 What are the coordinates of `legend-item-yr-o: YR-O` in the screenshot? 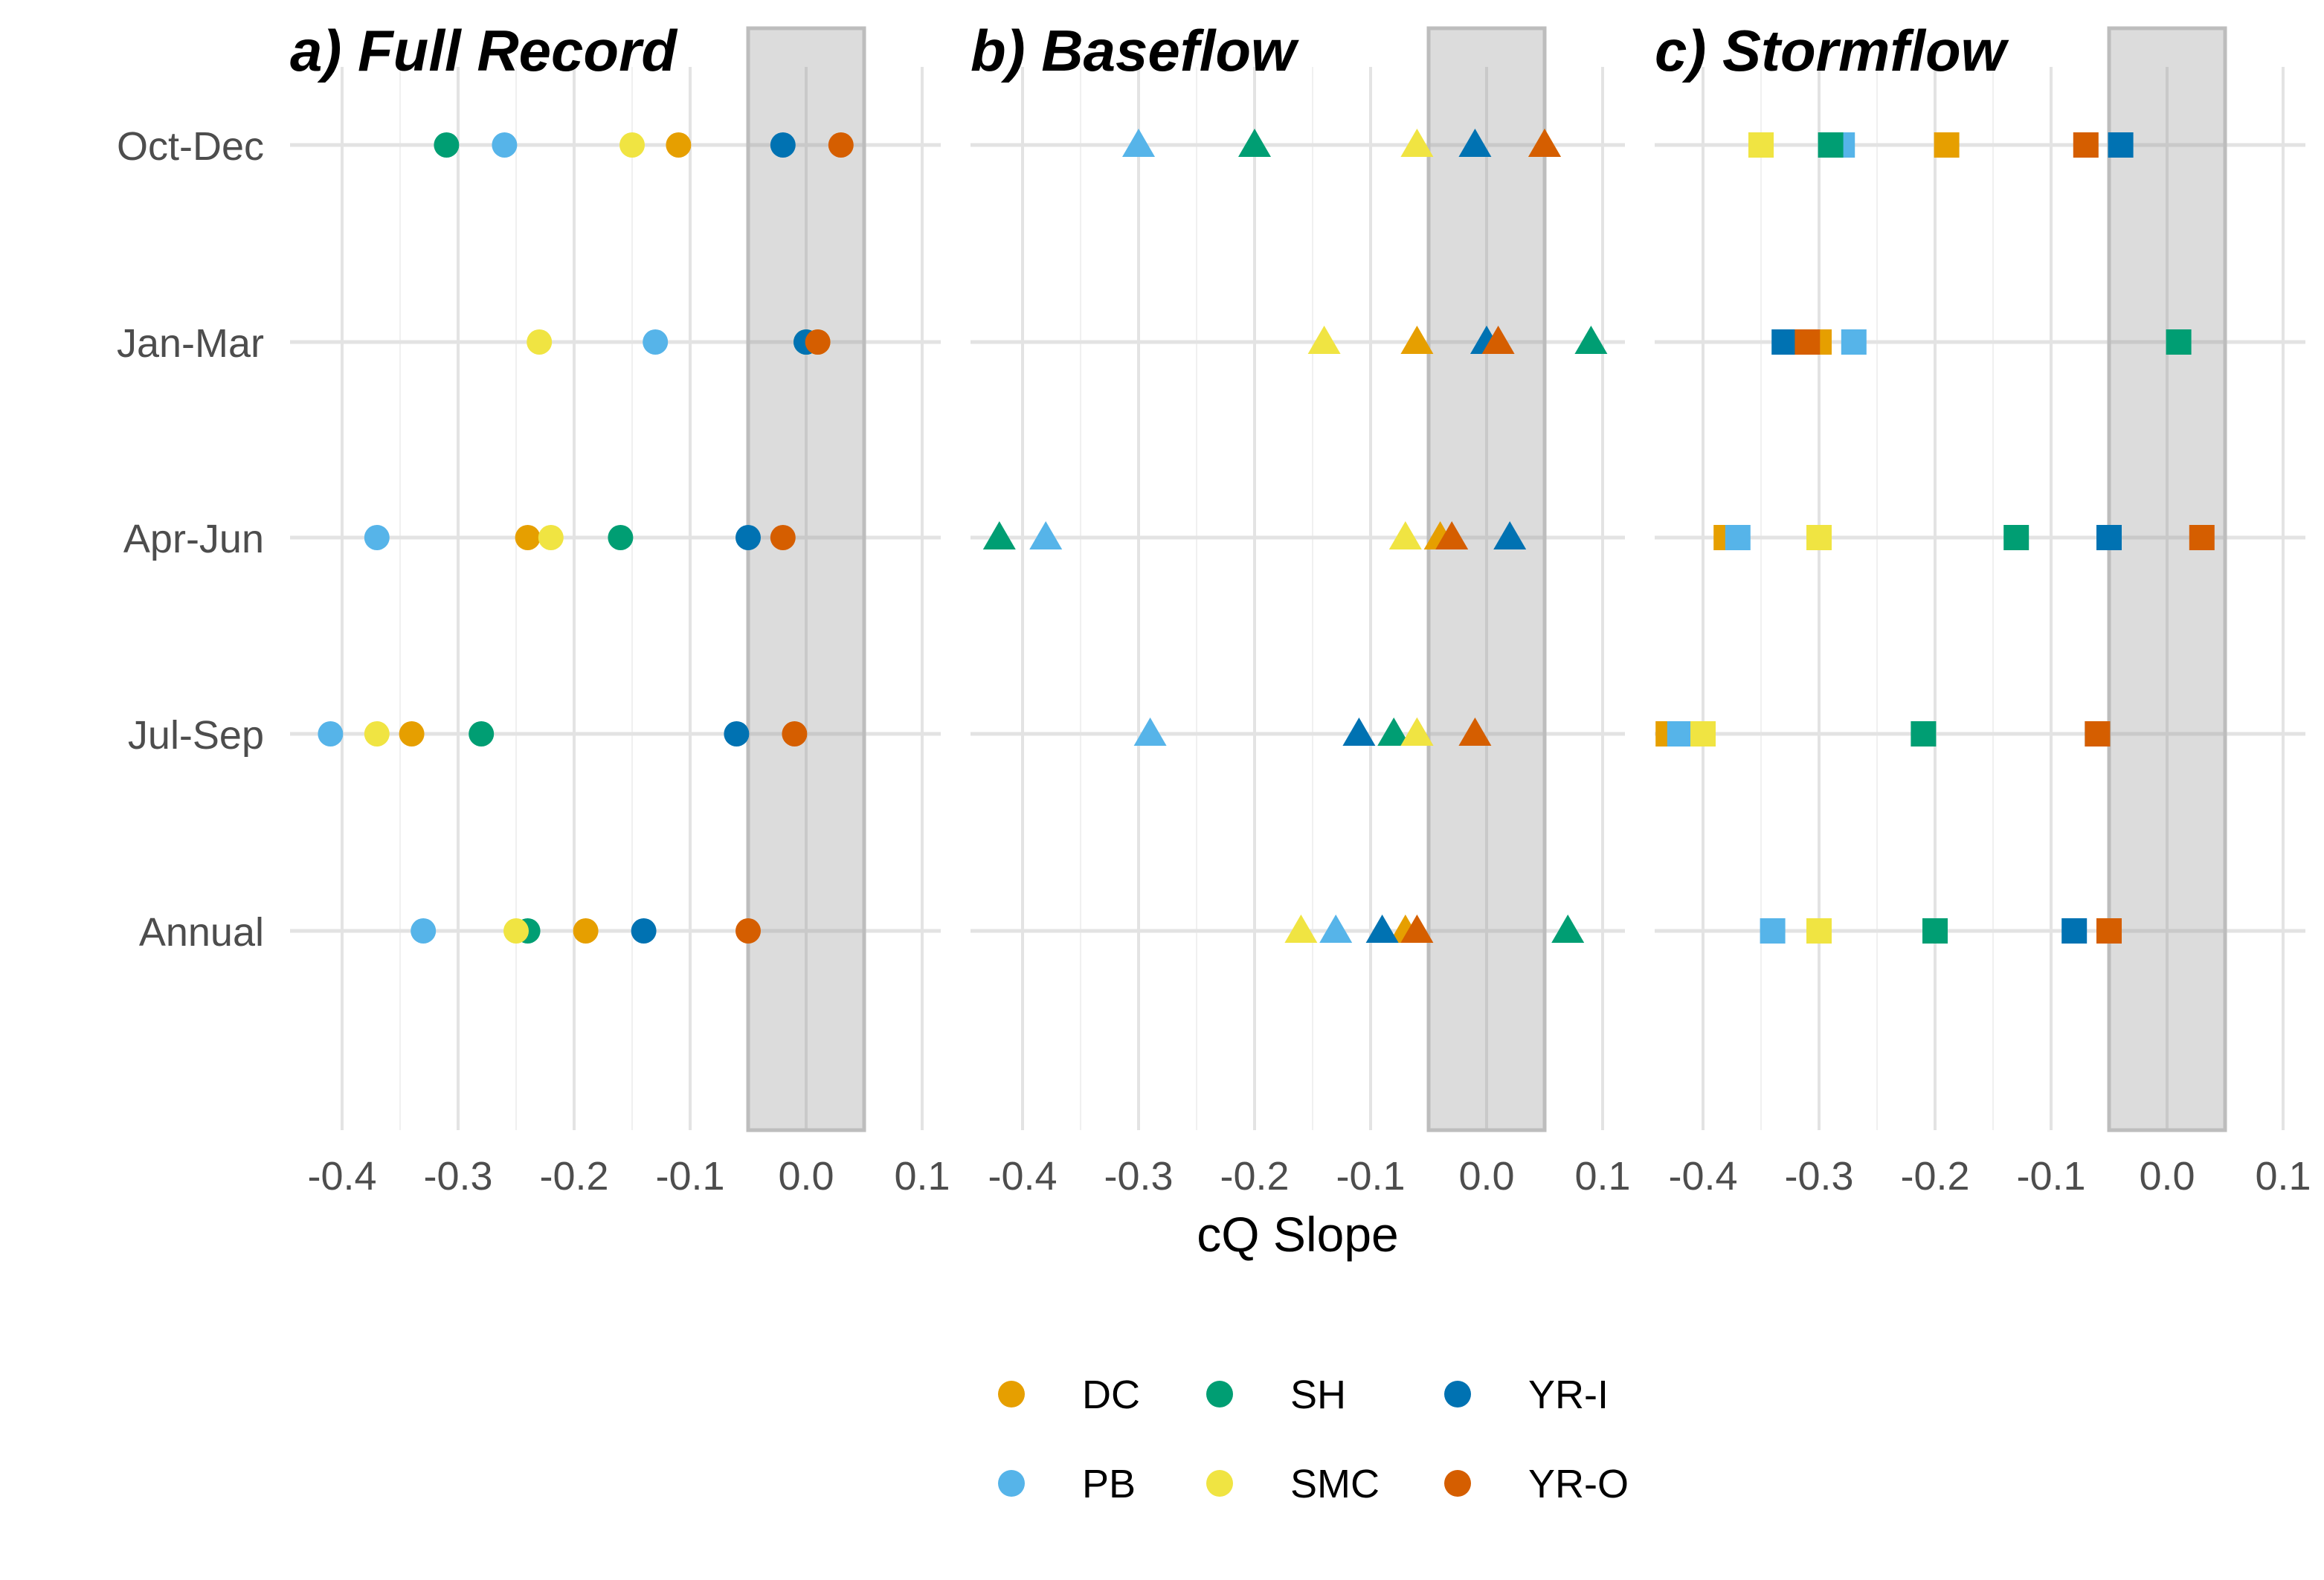 It's located at (1536, 1484).